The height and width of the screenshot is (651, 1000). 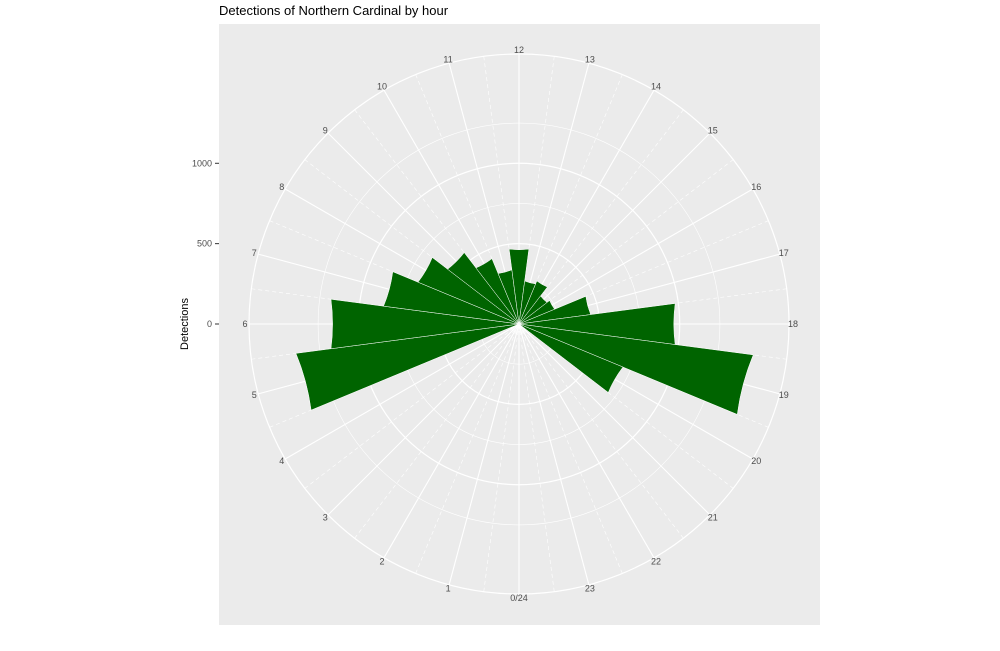 What do you see at coordinates (784, 253) in the screenshot?
I see `hour-label-17: 17` at bounding box center [784, 253].